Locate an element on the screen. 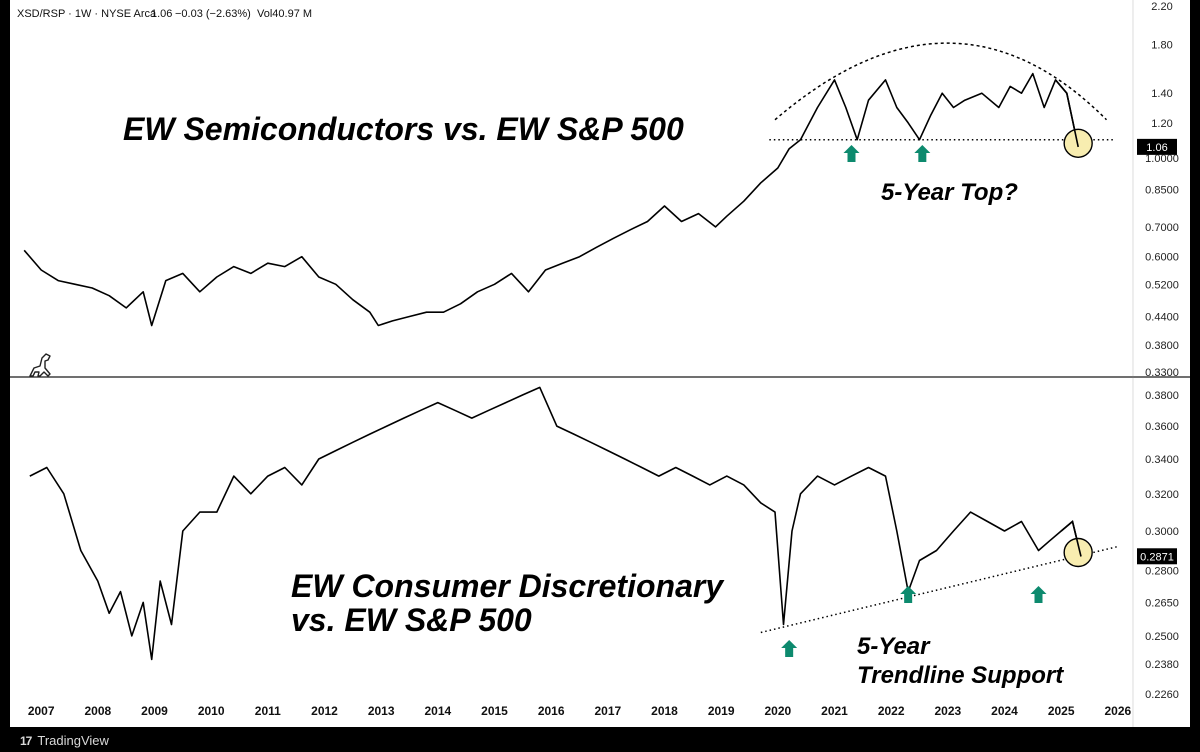 The width and height of the screenshot is (1200, 752). last-value-label: 0.2871 is located at coordinates (1157, 557).